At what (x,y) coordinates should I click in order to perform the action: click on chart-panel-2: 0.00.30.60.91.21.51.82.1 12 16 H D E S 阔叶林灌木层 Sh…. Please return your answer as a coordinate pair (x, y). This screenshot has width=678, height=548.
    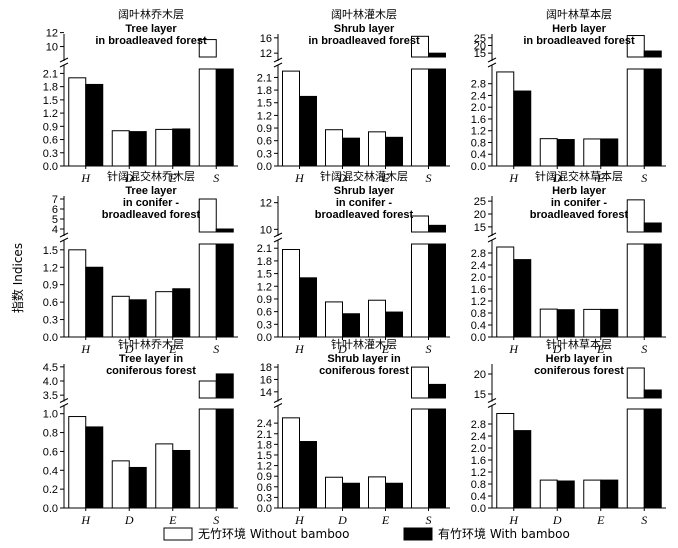
    Looking at the image, I should click on (353, 96).